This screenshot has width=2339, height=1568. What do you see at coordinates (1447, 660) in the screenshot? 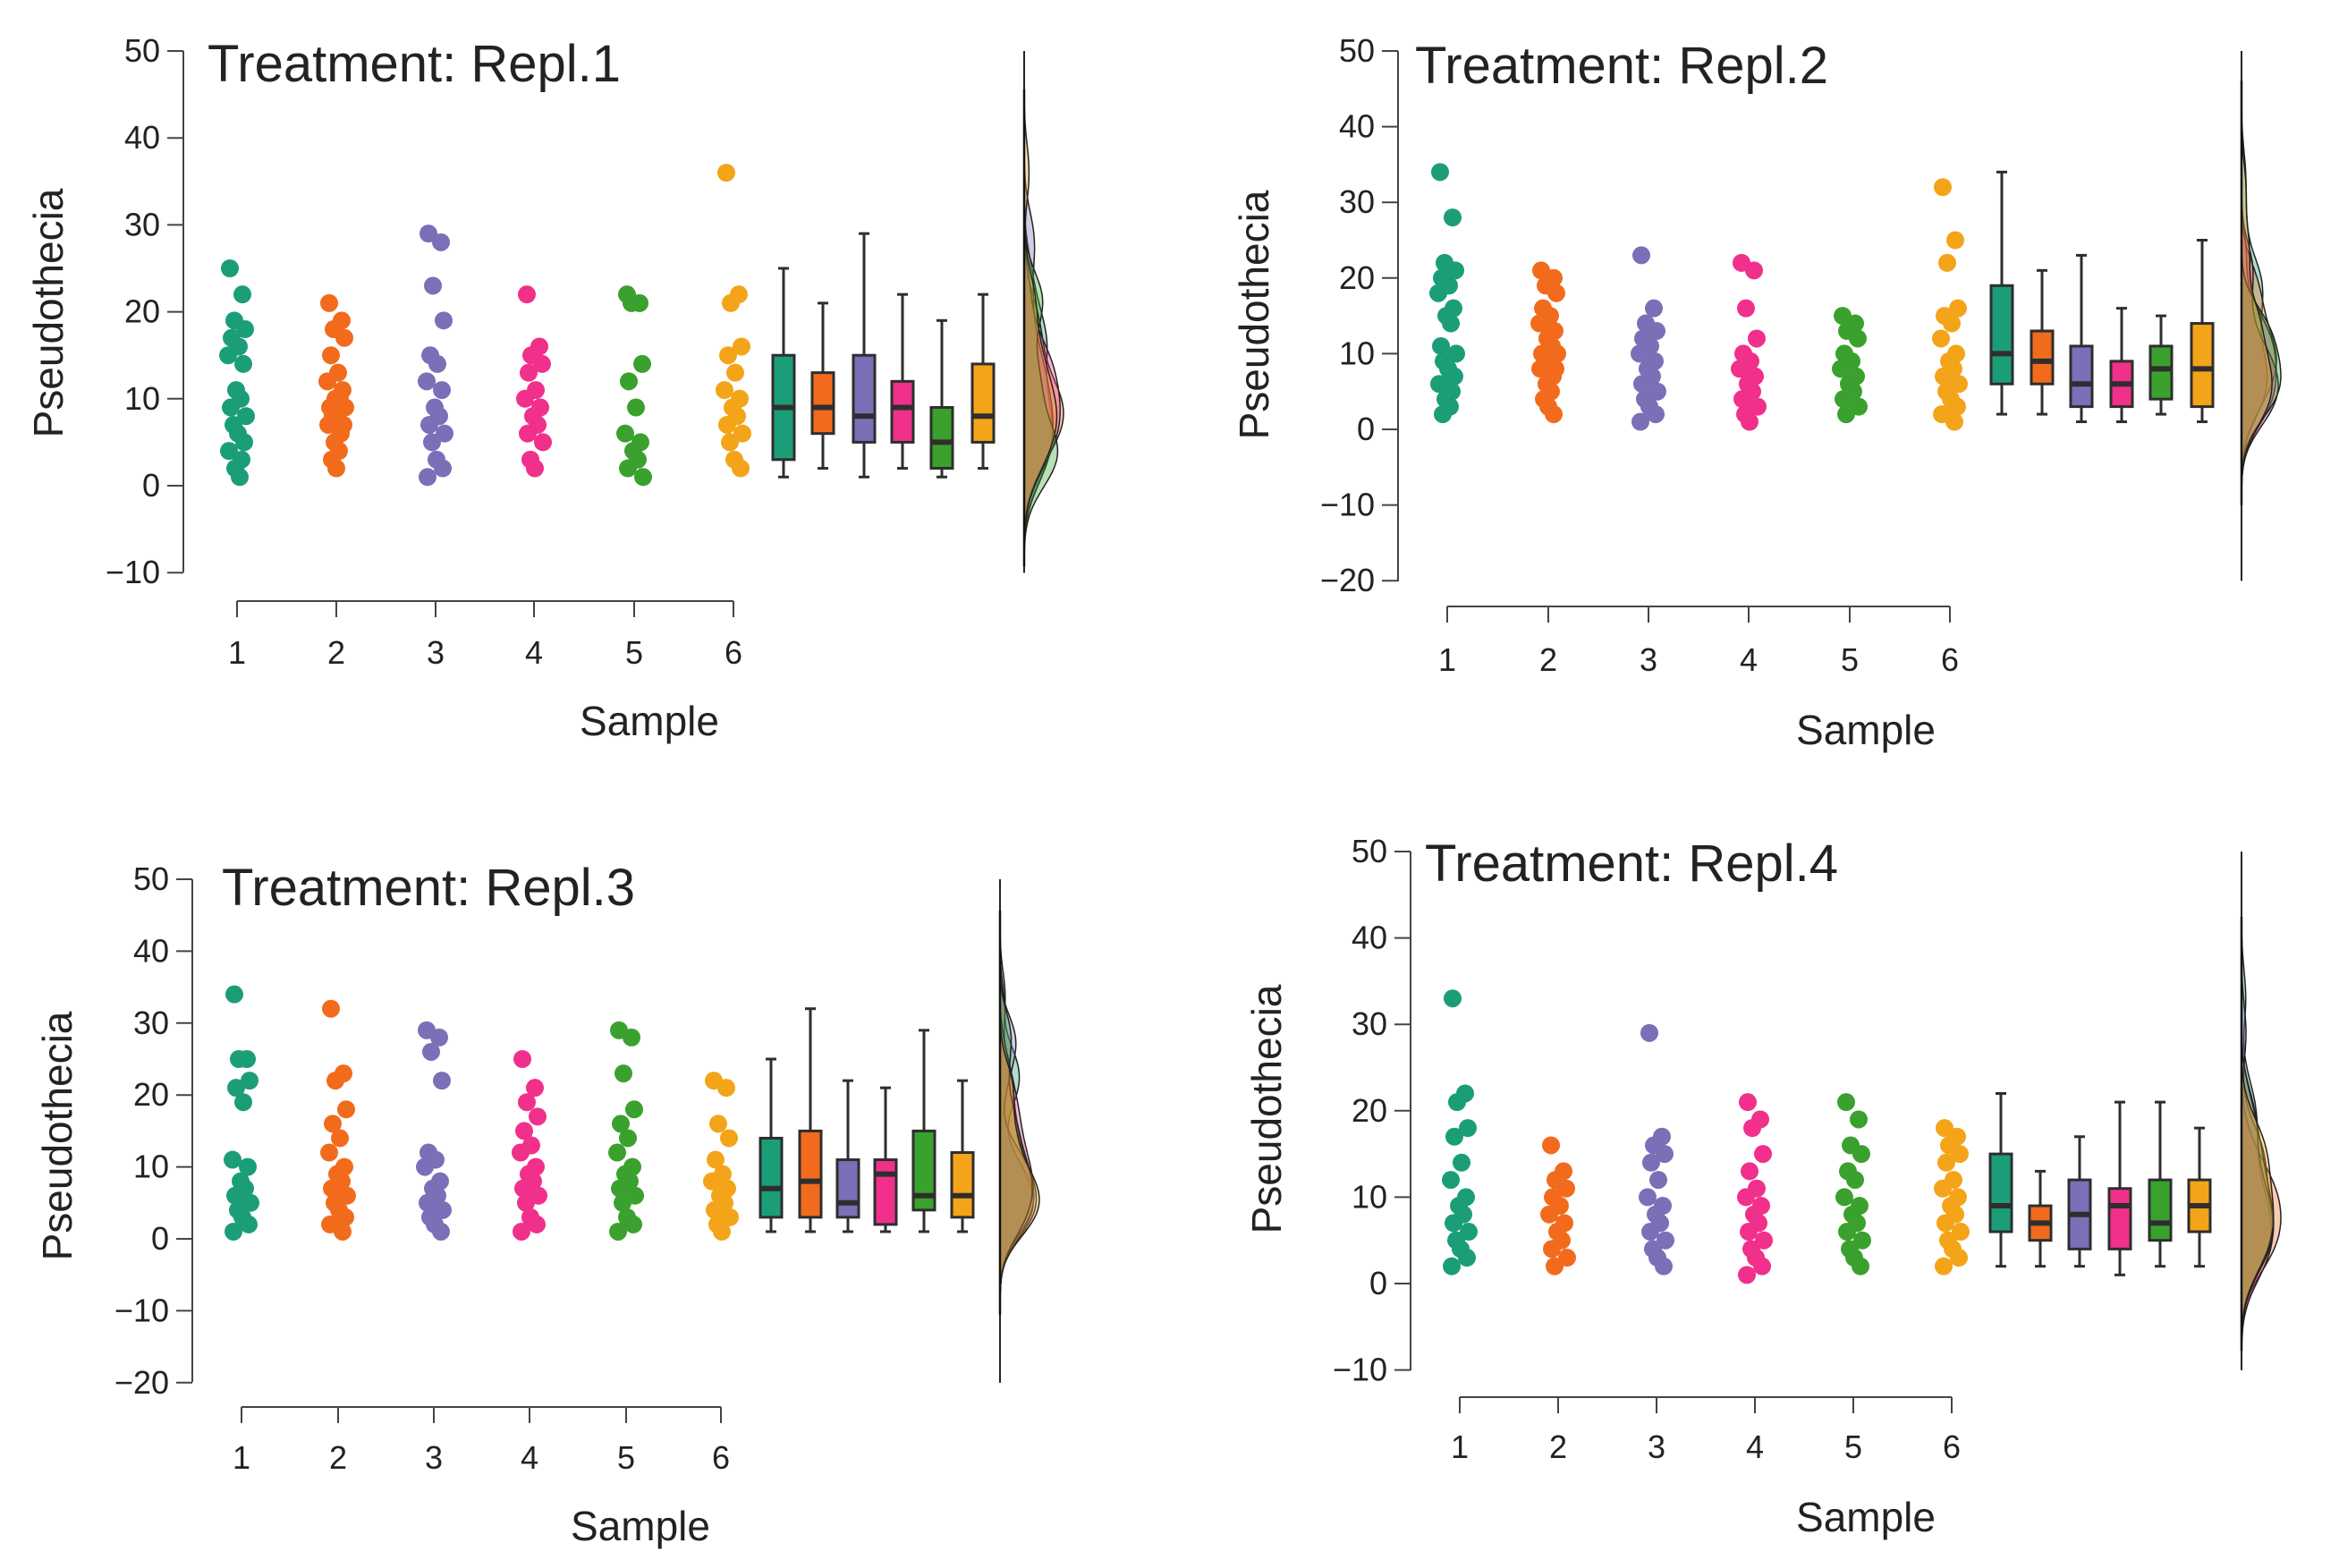
I see `x-tick-label: 1` at bounding box center [1447, 660].